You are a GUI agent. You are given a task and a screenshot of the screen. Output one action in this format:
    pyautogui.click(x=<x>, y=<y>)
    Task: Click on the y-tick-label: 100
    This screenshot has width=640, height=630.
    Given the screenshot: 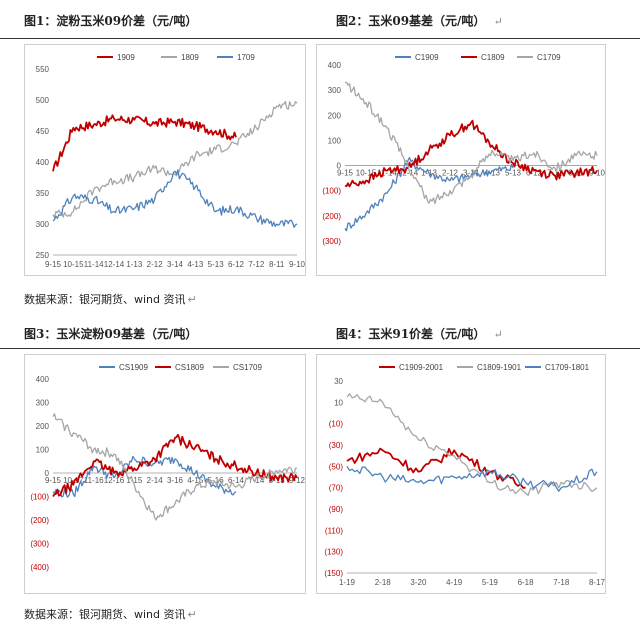 What is the action you would take?
    pyautogui.click(x=43, y=450)
    